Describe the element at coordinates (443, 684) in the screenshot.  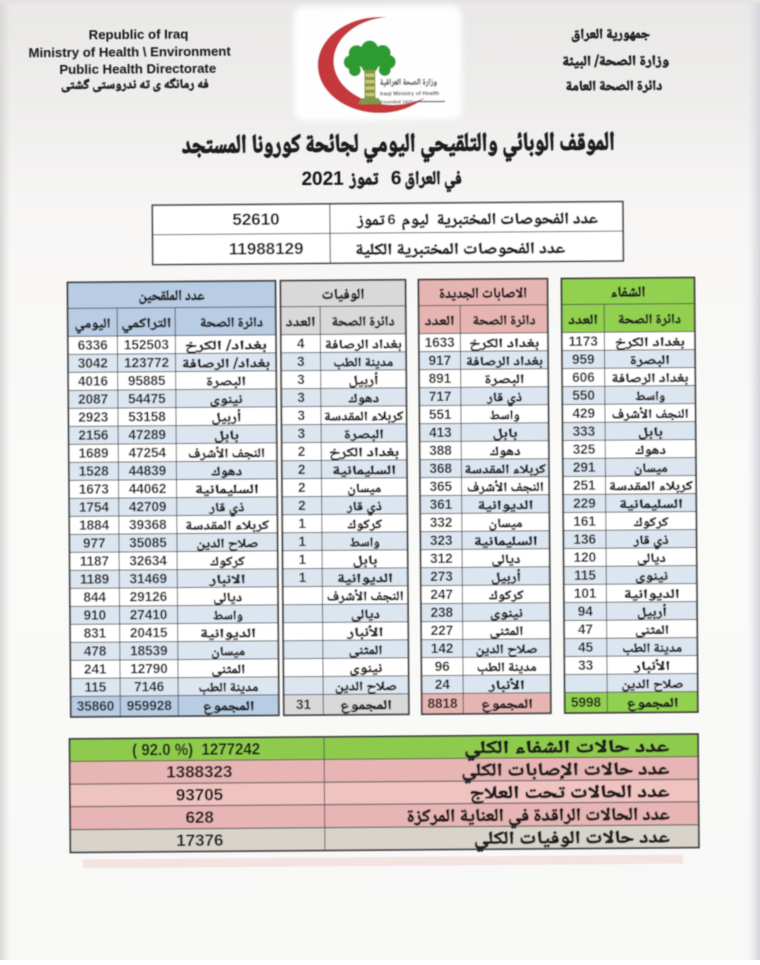
I see `svg-text: 24` at that location.